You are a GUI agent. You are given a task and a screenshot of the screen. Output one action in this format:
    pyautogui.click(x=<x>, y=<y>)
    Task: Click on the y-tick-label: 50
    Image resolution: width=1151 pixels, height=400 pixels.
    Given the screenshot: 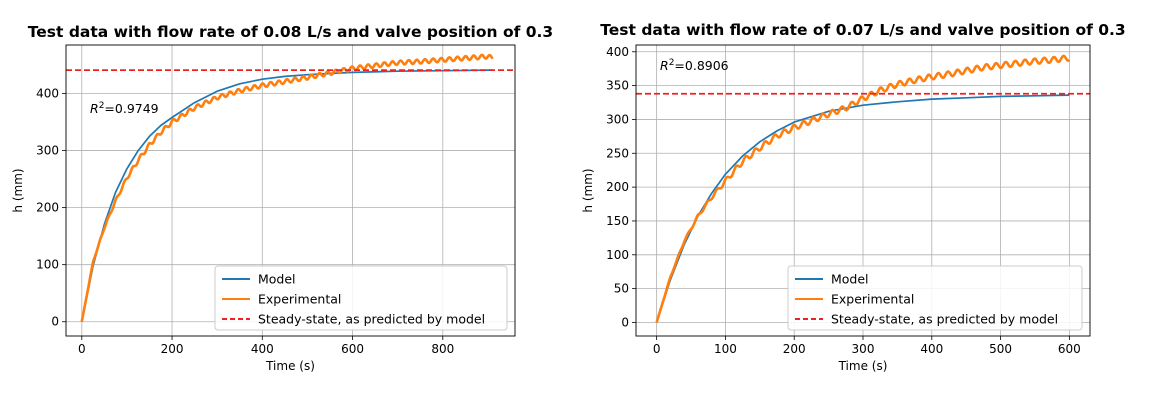 What is the action you would take?
    pyautogui.click(x=621, y=289)
    